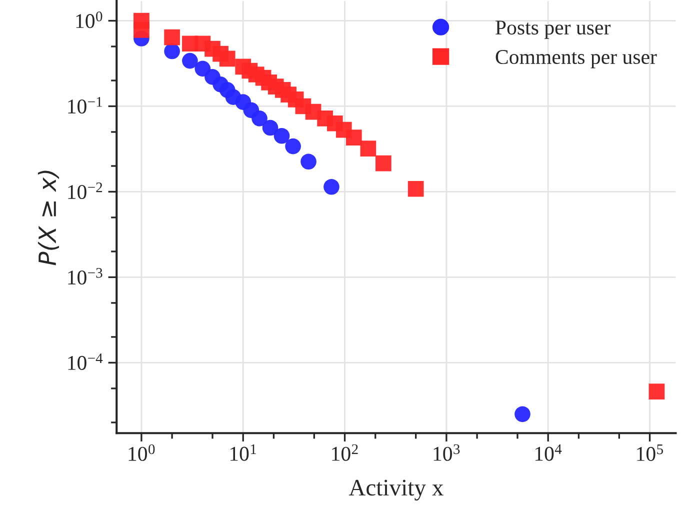  What do you see at coordinates (345, 452) in the screenshot?
I see `x-tick-label: 10$^{2}$` at bounding box center [345, 452].